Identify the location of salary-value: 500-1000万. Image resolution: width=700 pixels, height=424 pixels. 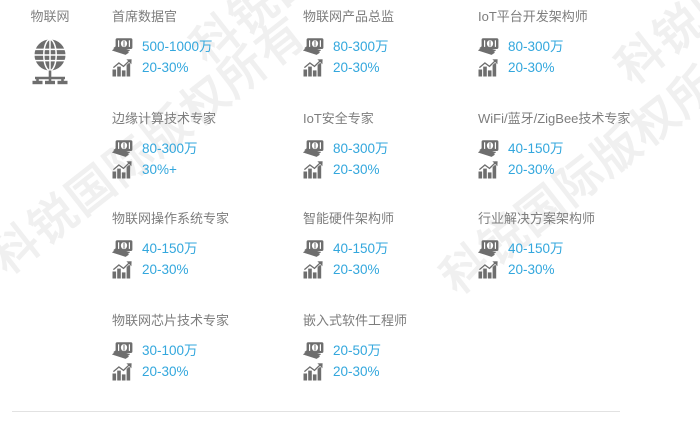
(177, 46).